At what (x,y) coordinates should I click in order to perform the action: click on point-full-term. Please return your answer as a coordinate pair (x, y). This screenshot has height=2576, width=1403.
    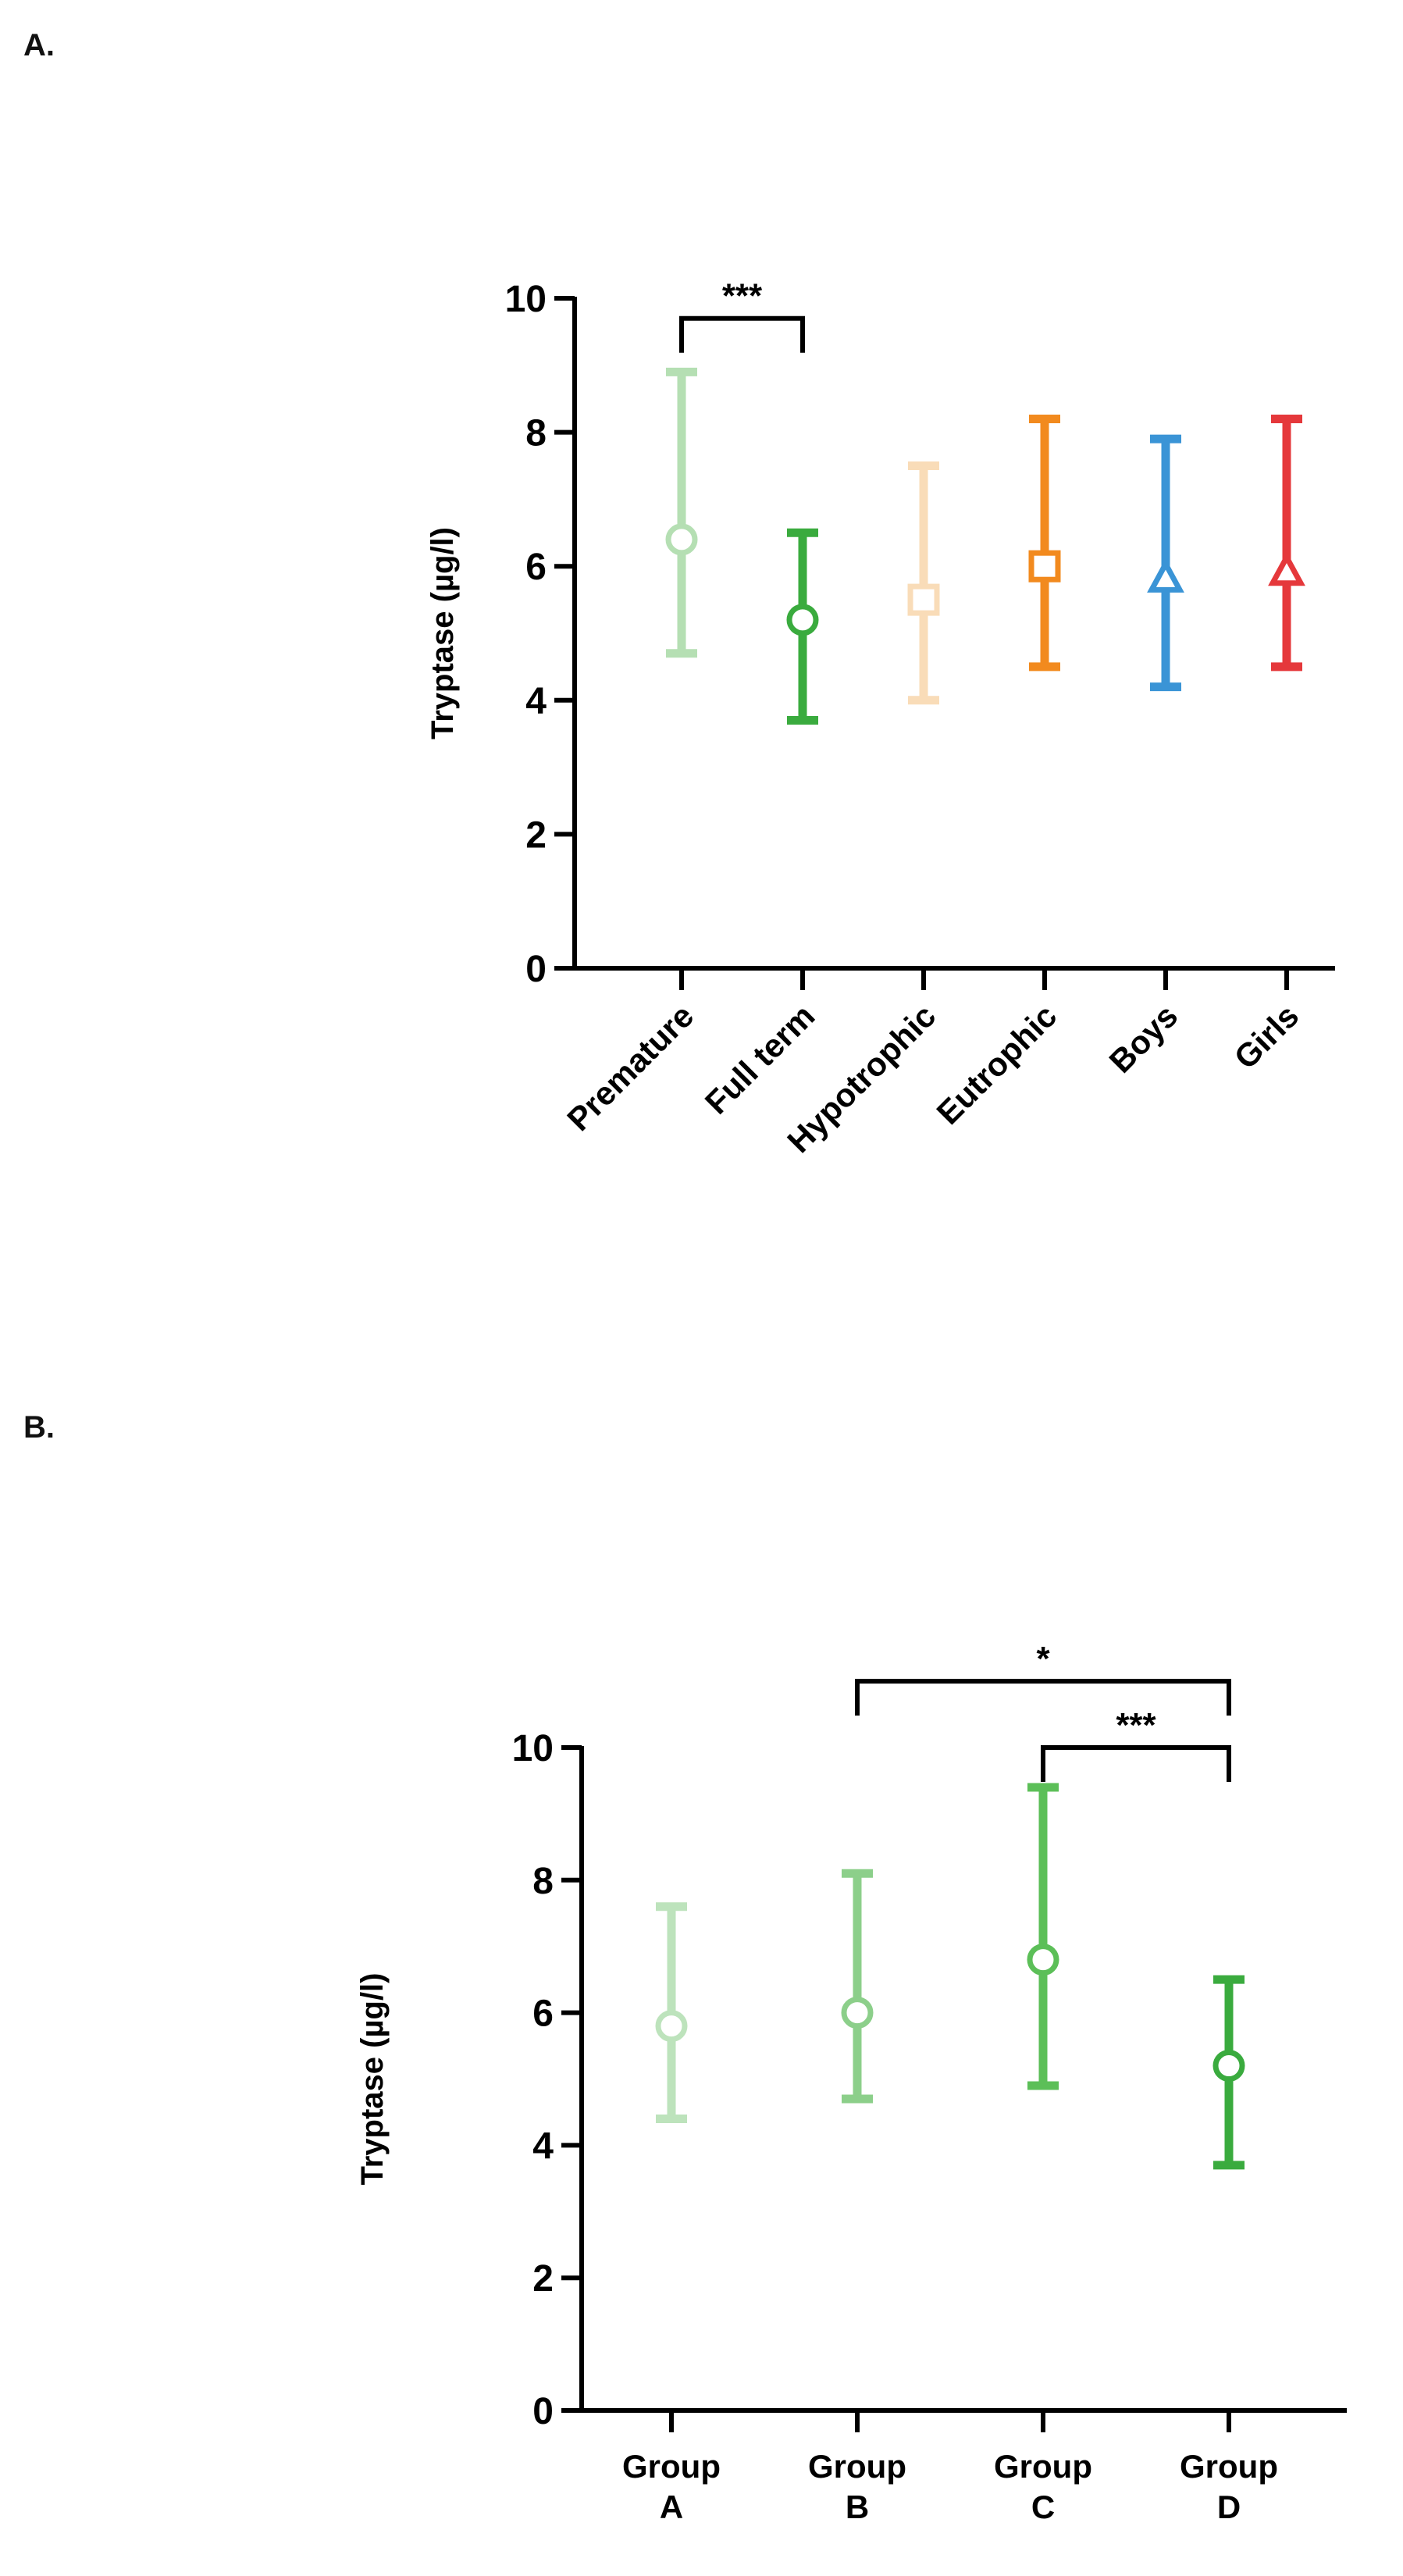
    Looking at the image, I should click on (802, 626).